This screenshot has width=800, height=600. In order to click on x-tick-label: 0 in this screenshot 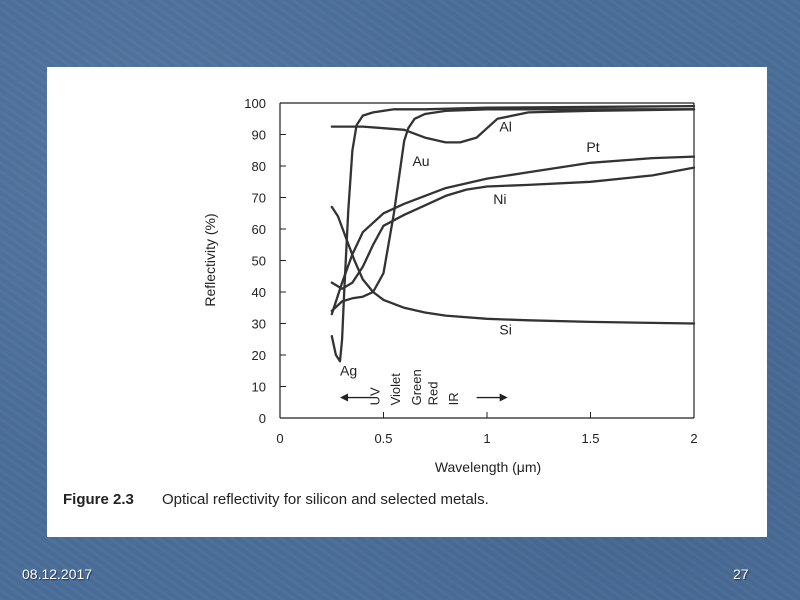, I will do `click(279, 438)`.